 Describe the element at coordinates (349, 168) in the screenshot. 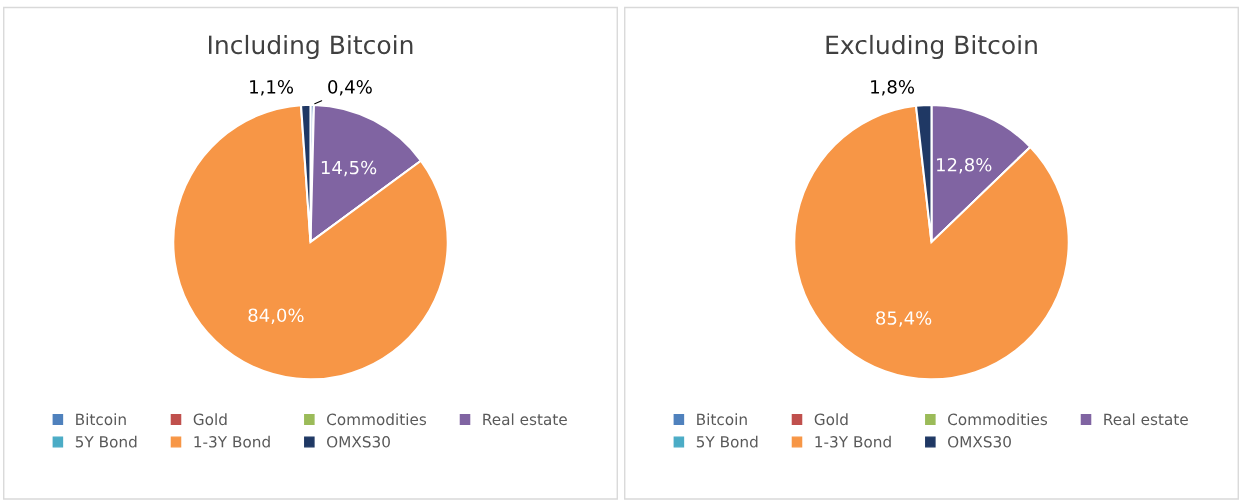

I see `data-label: 14,5%` at that location.